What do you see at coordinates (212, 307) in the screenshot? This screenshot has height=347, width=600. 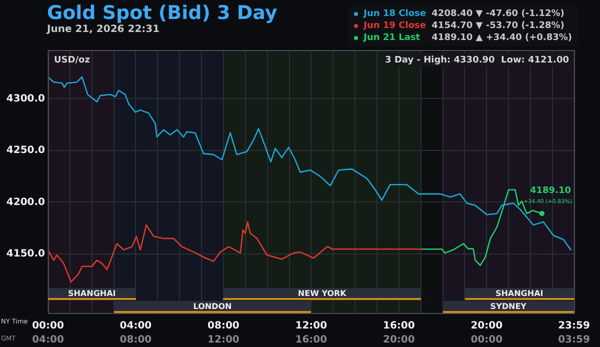 I see `band-label: LONDON` at bounding box center [212, 307].